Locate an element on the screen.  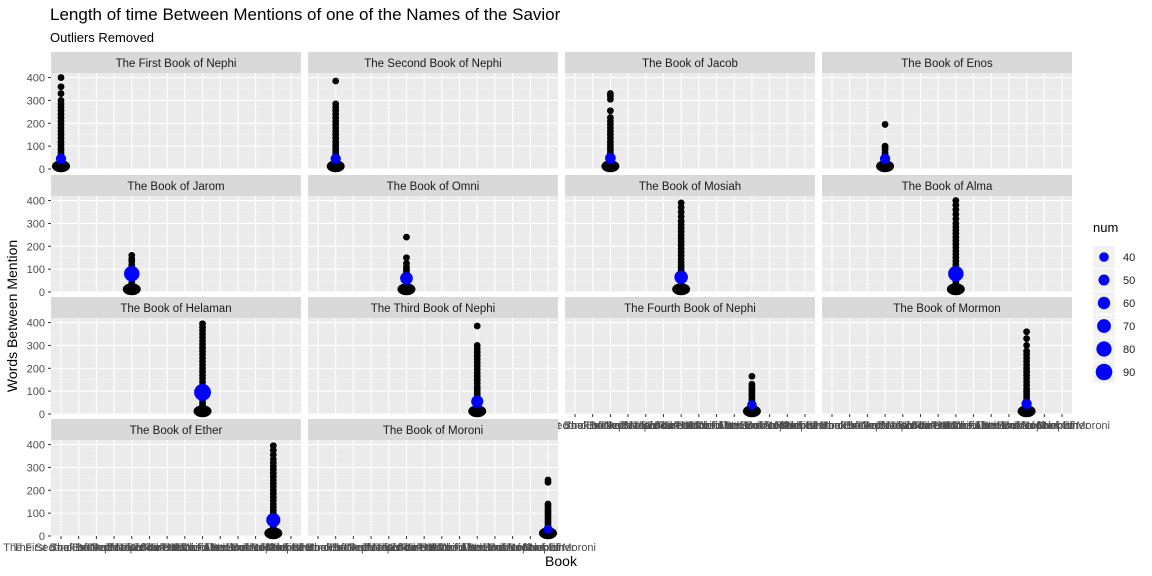
legend-key-label: 90 is located at coordinates (1129, 373).